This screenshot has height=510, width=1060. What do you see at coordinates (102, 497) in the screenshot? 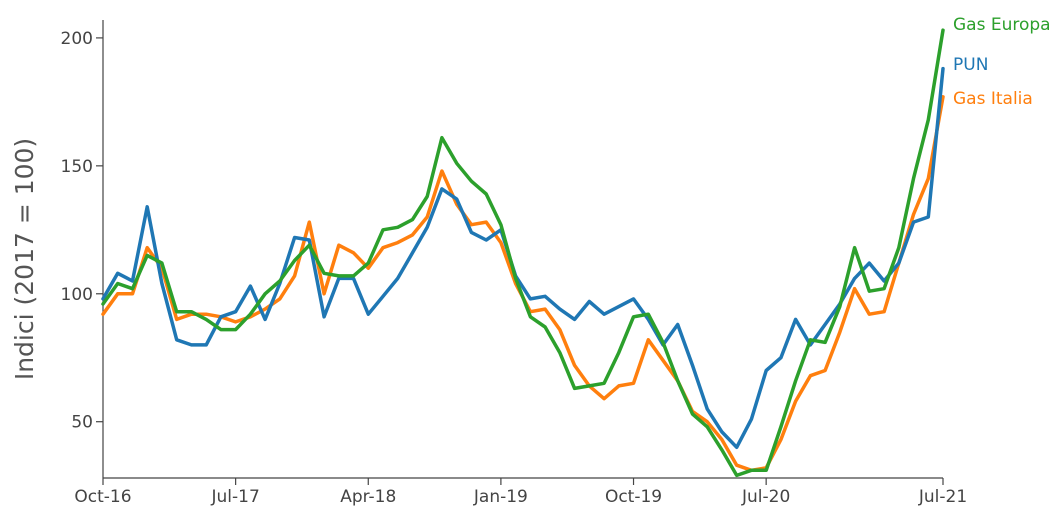
I see `x-tick-label: Oct-16` at bounding box center [102, 497].